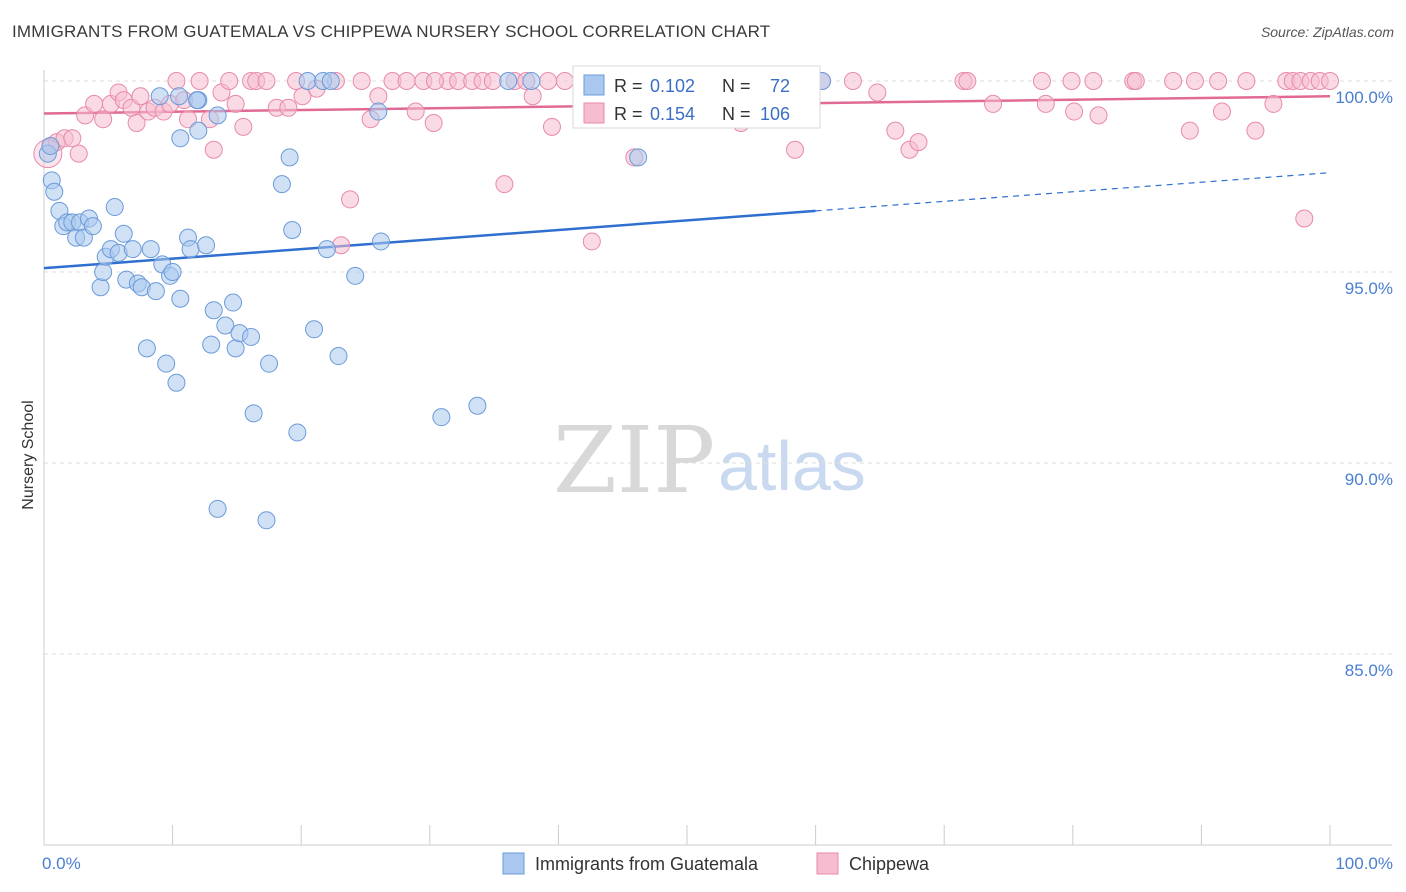  I want to click on legend-r-value-2: 0.154, so click(672, 114).